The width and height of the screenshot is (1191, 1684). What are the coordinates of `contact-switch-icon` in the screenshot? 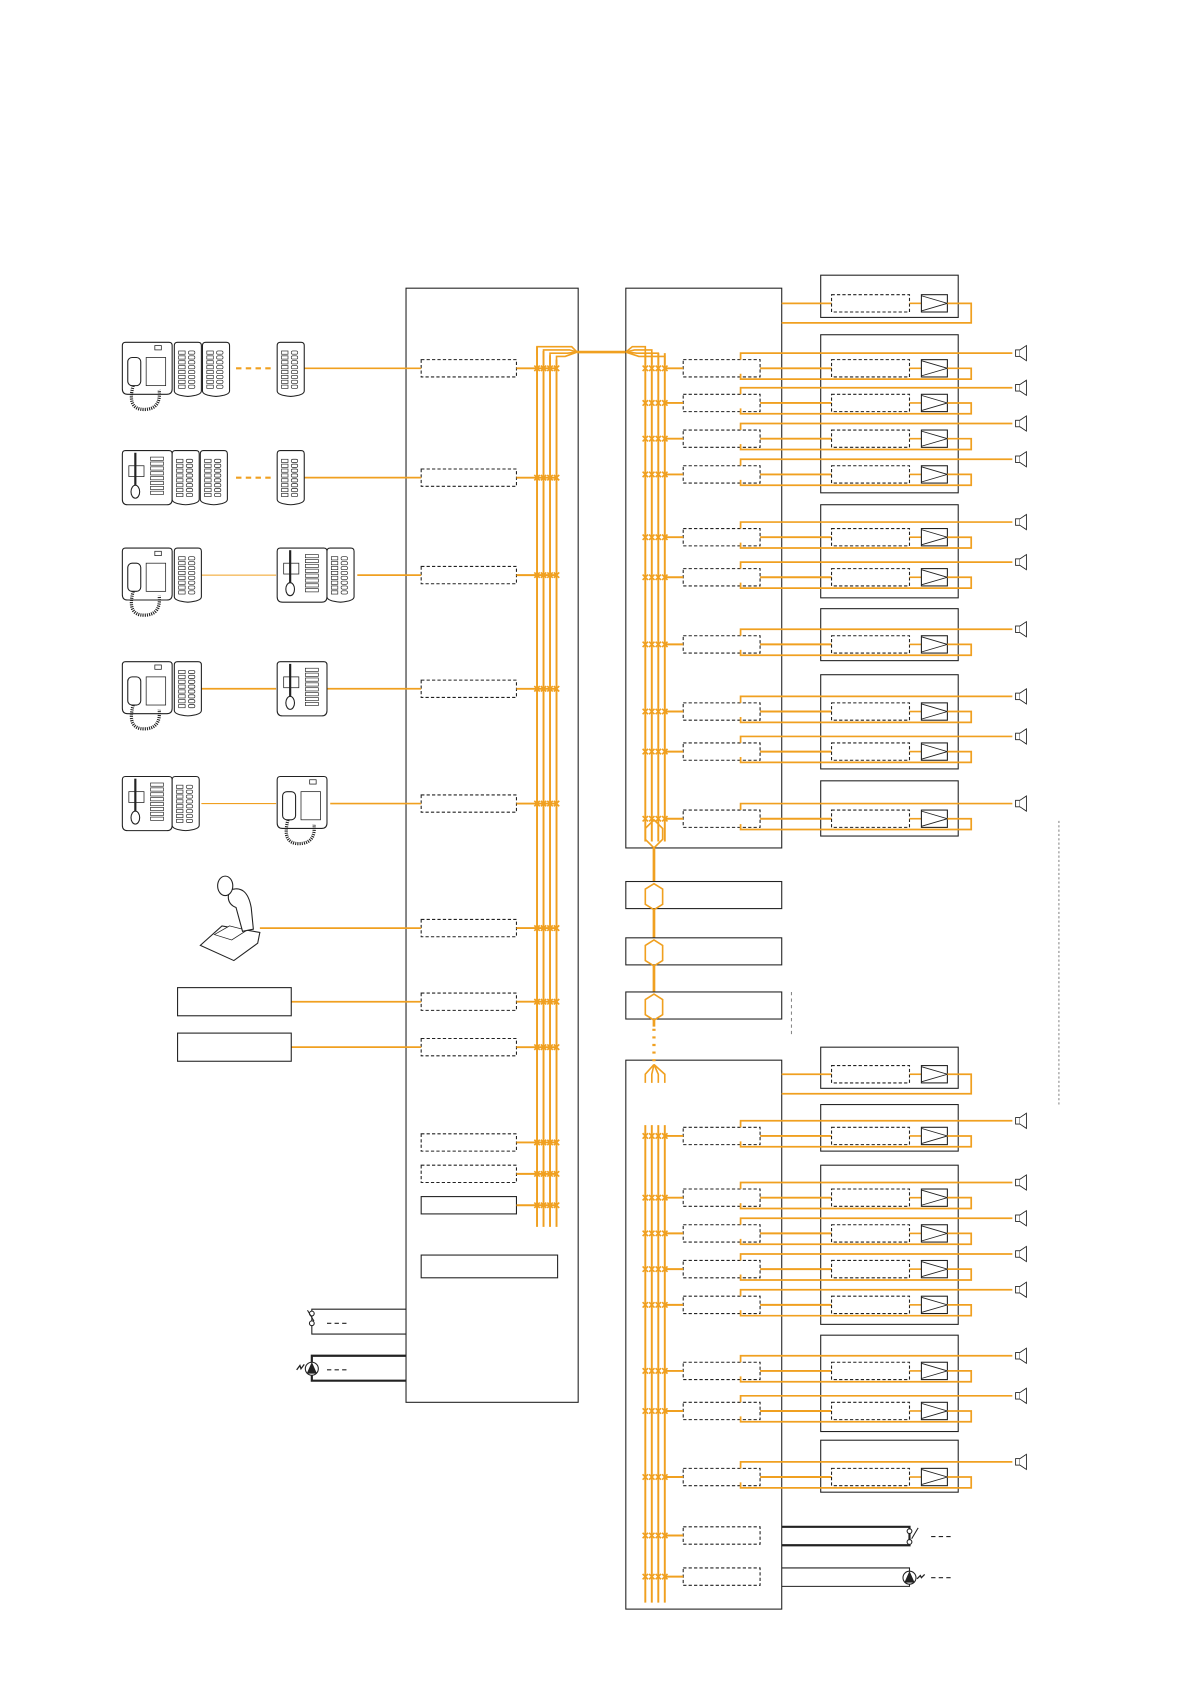 It's located at (311, 1316).